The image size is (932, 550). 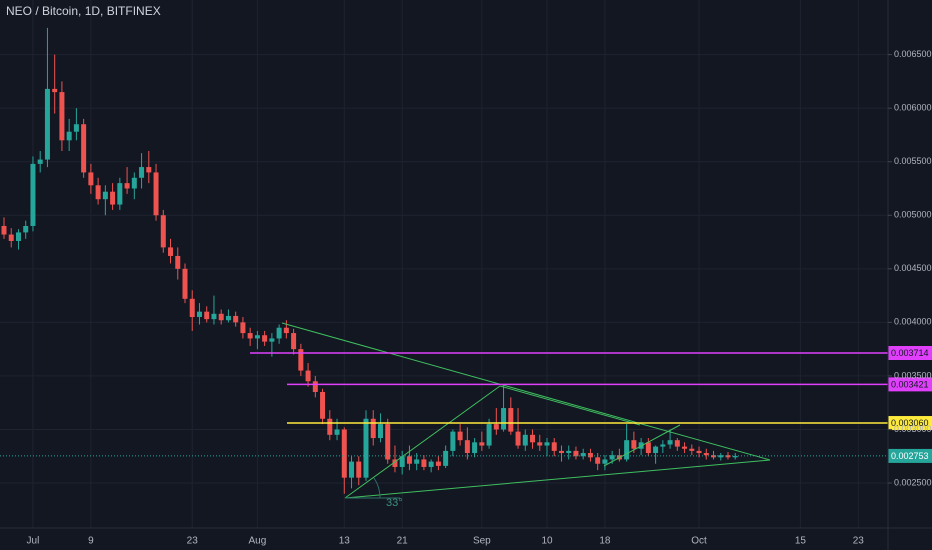 I want to click on y-tick-label: 0.006000, so click(x=913, y=108).